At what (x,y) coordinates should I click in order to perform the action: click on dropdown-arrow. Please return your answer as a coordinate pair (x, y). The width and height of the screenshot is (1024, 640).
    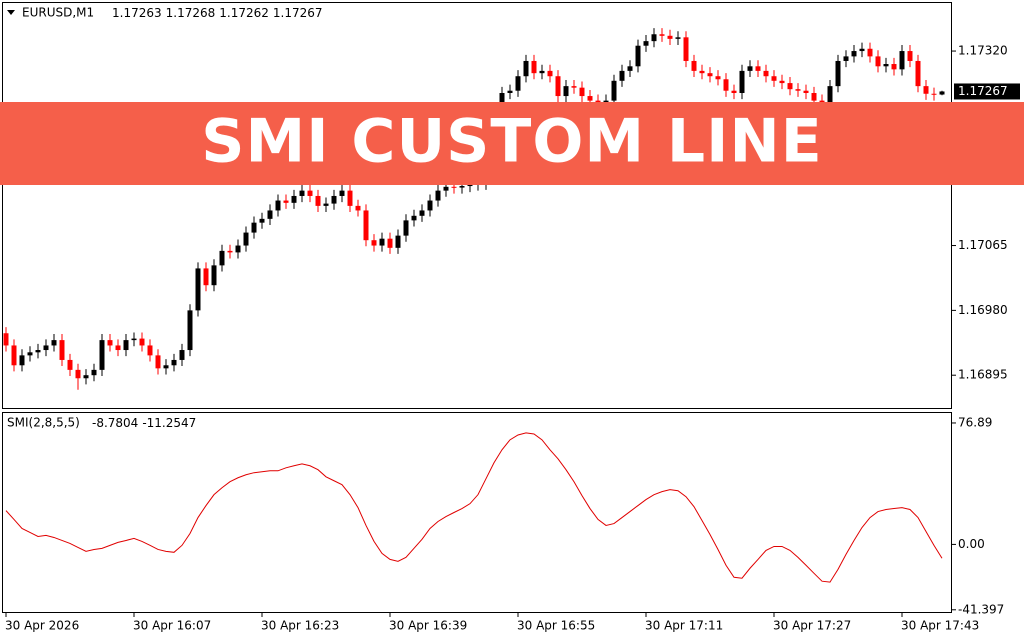
    Looking at the image, I should click on (11, 12).